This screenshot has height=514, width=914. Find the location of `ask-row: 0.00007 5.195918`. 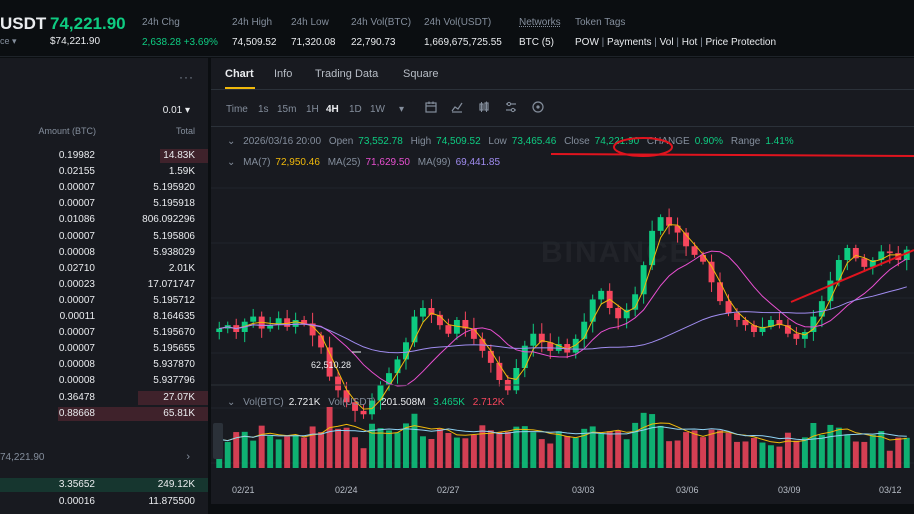

ask-row: 0.00007 5.195918 is located at coordinates (104, 204).